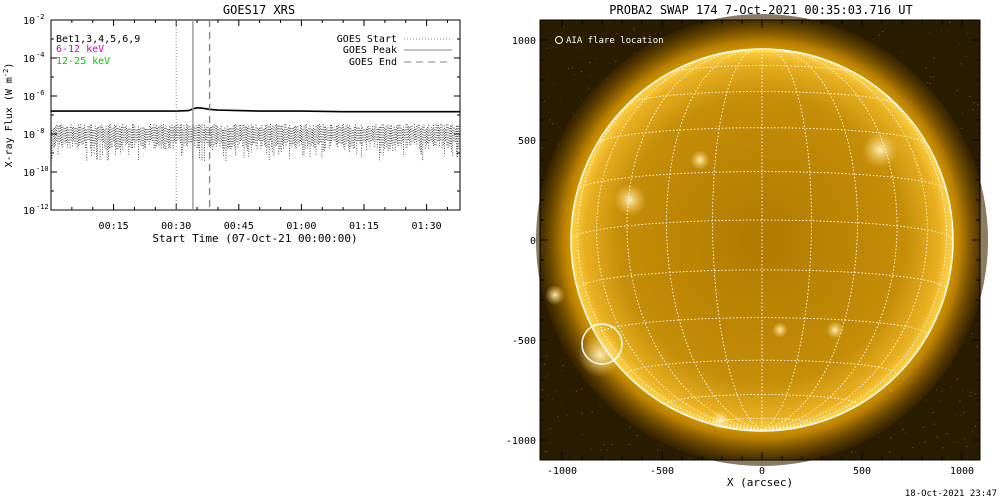 This screenshot has height=500, width=1000. Describe the element at coordinates (951, 494) in the screenshot. I see `swap-timestamp: 18-Oct-2021 23:47` at that location.